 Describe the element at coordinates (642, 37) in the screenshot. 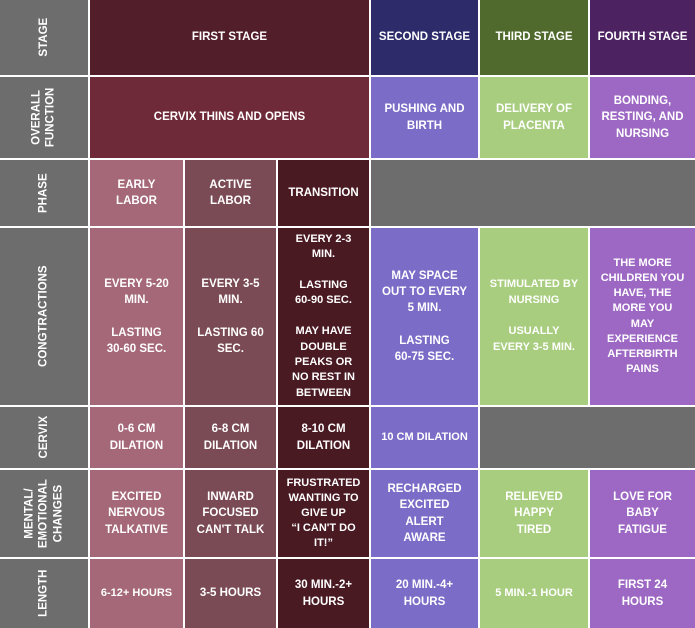

I see `fourth-stage-header: FOURTH STAGE` at that location.